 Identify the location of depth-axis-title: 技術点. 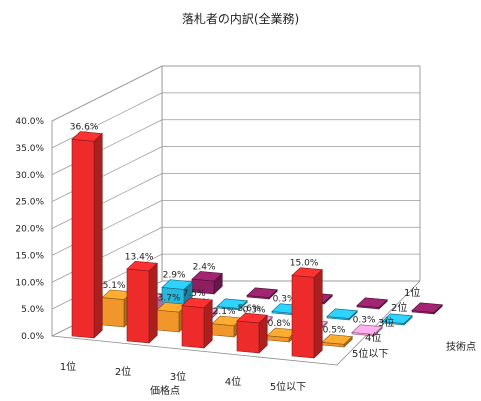
(461, 346).